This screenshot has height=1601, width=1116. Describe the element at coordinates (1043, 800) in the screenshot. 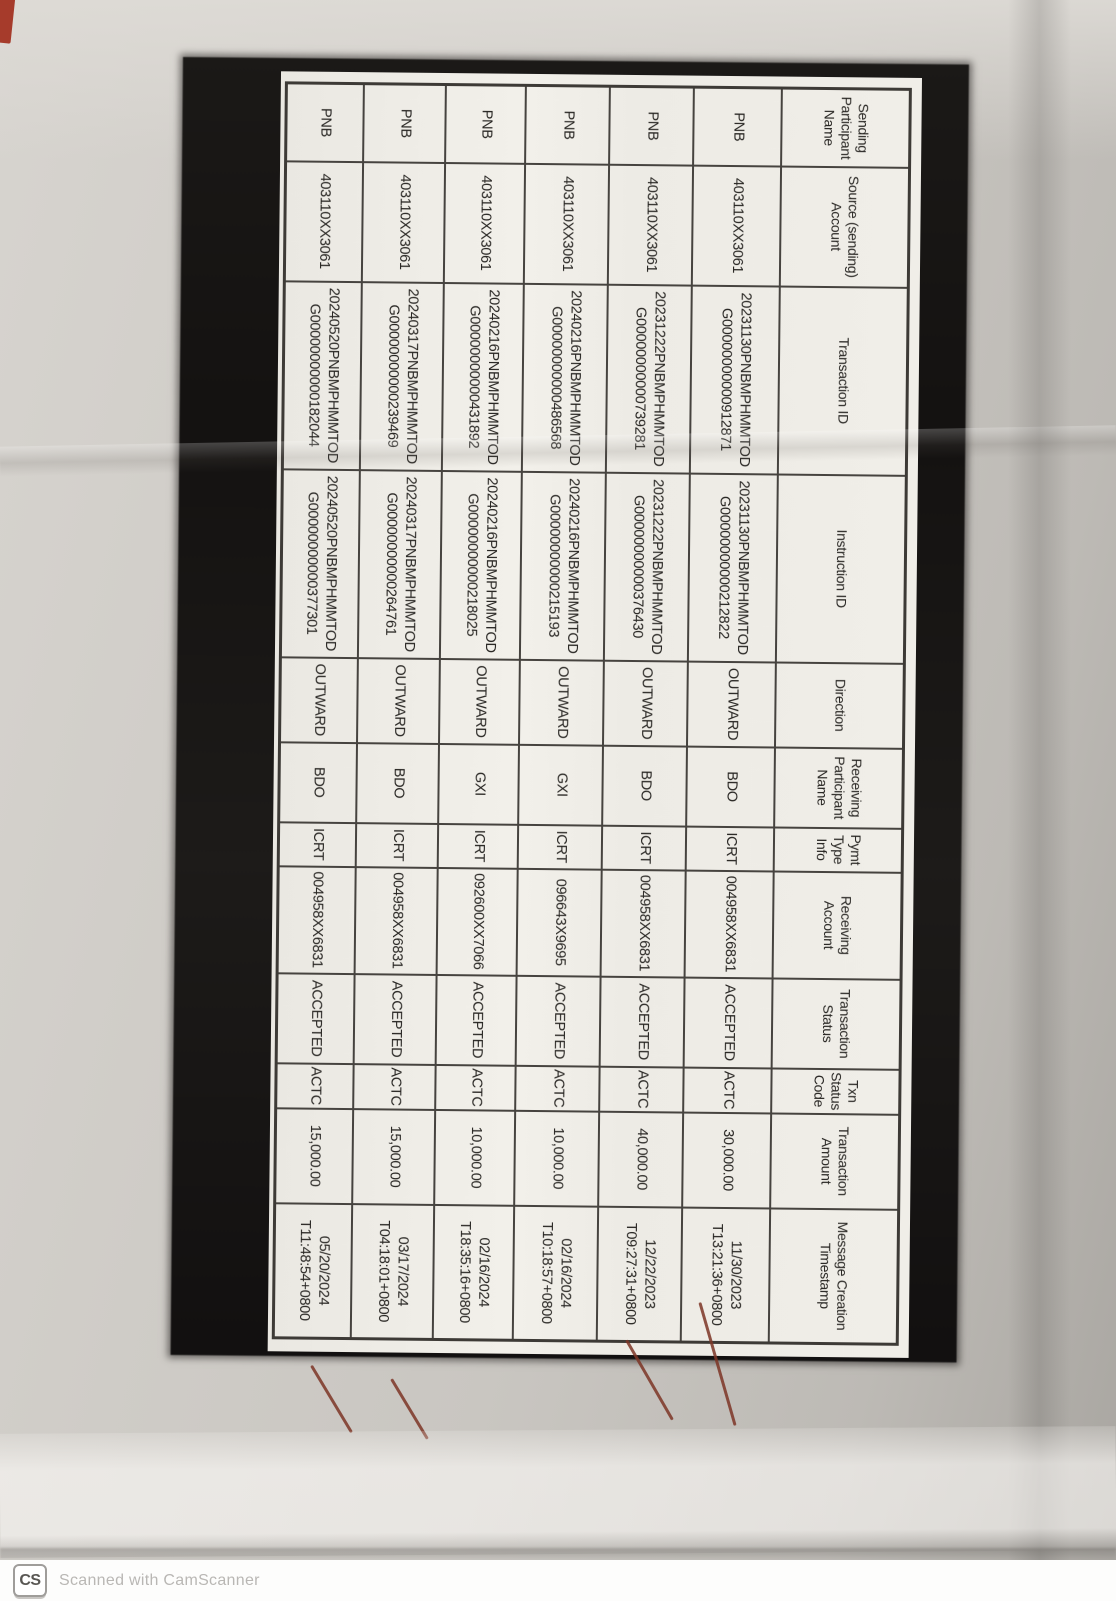

I see `paper-fold-shadow-right` at that location.